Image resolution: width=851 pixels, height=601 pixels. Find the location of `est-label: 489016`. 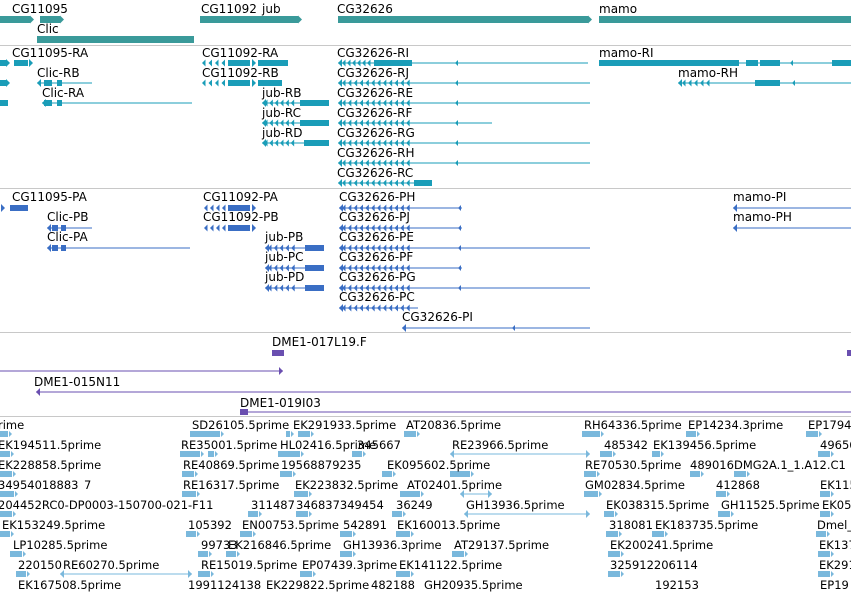

est-label: 489016 is located at coordinates (712, 465).